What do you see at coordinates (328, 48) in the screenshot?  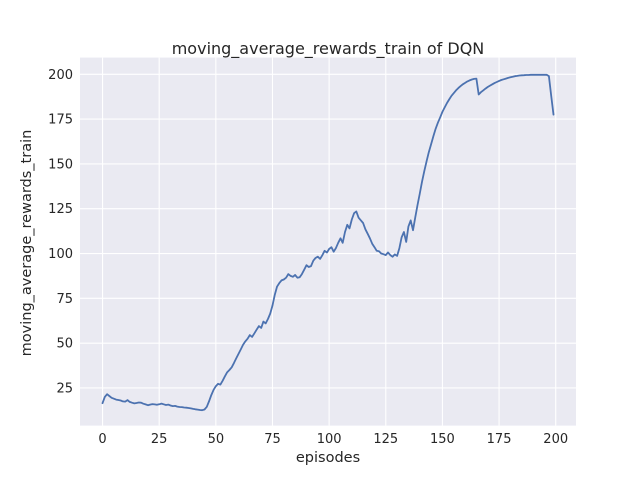 I see `chart-title: moving_average_rewards_train of DQN` at bounding box center [328, 48].